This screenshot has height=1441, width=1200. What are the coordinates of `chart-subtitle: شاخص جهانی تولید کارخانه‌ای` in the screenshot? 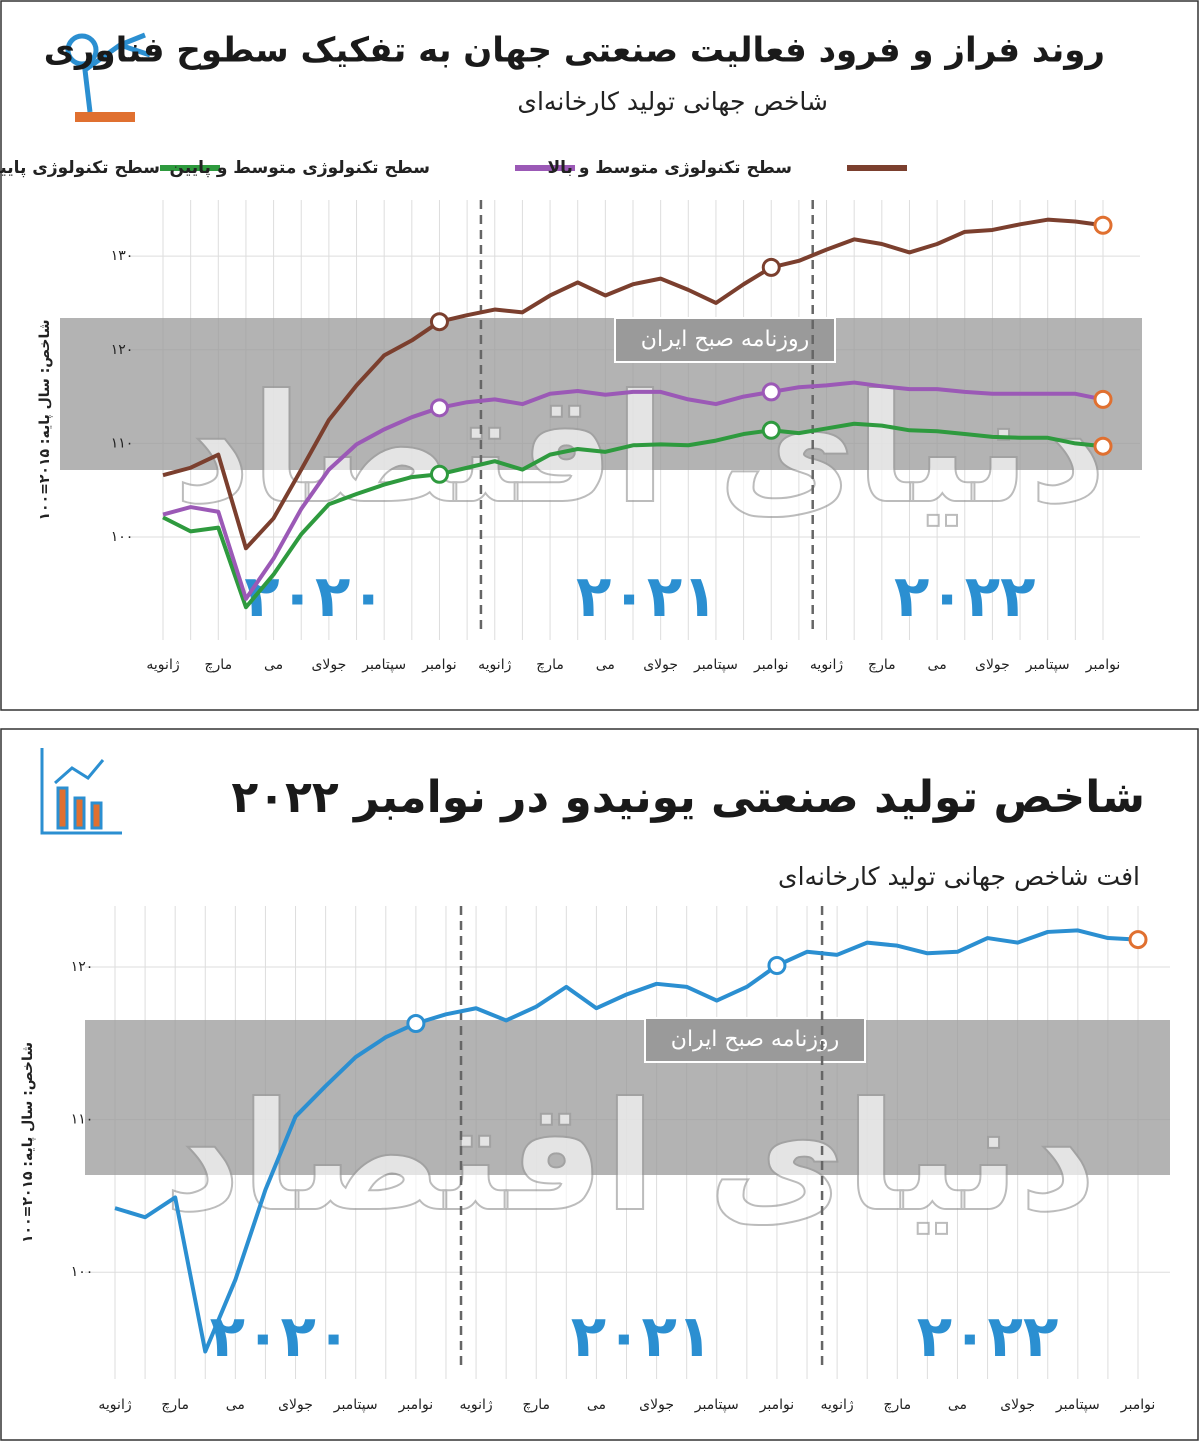 It's located at (672, 102).